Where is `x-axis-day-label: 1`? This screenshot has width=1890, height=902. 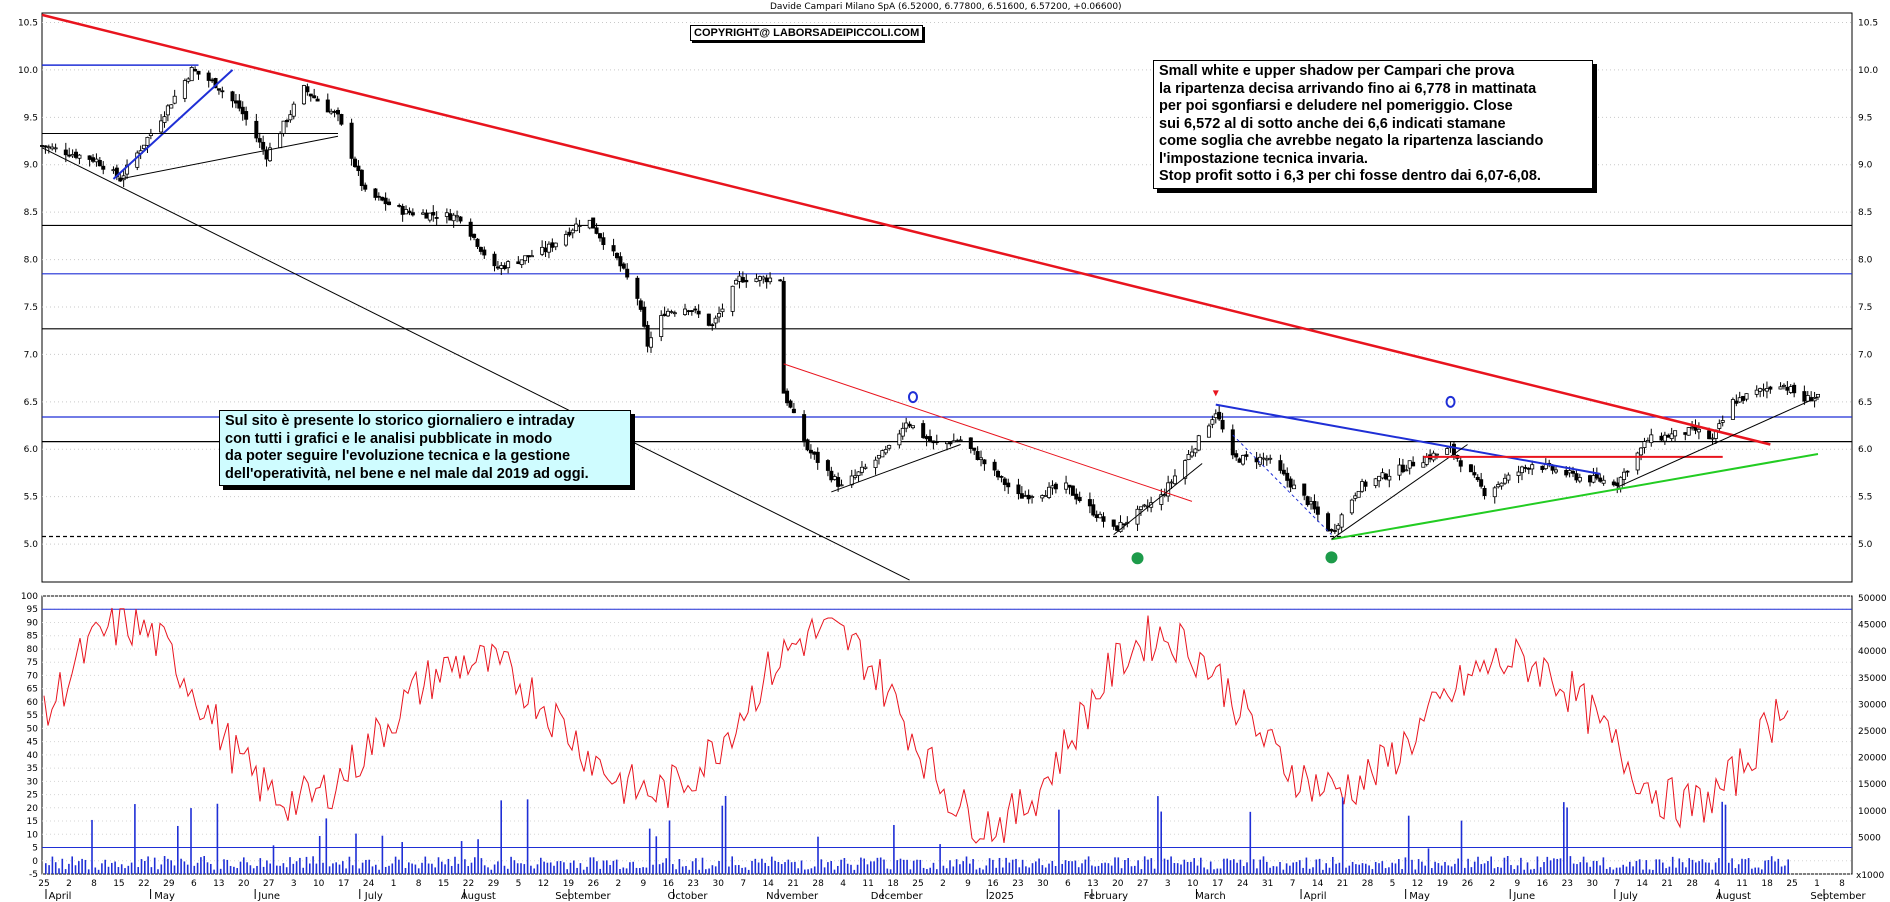 x-axis-day-label: 1 is located at coordinates (394, 884).